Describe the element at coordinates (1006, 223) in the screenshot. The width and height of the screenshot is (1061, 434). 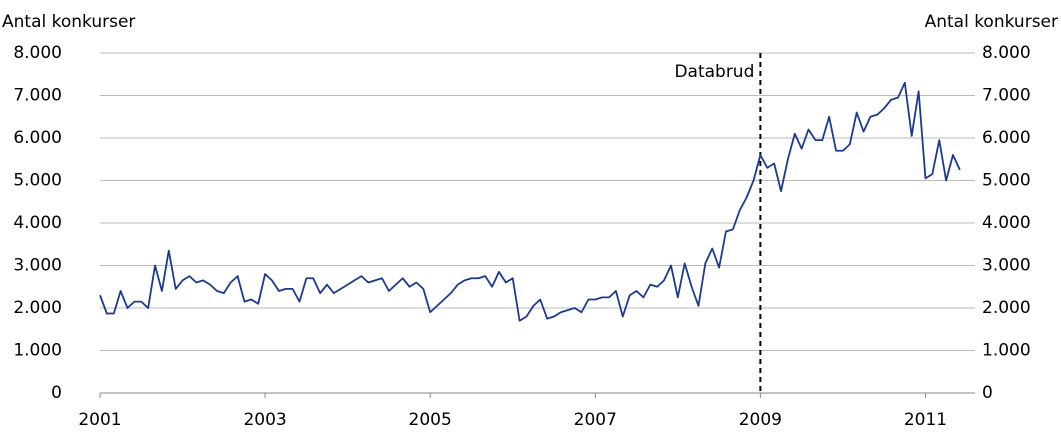
I see `y2-tick-label: 4.000` at that location.